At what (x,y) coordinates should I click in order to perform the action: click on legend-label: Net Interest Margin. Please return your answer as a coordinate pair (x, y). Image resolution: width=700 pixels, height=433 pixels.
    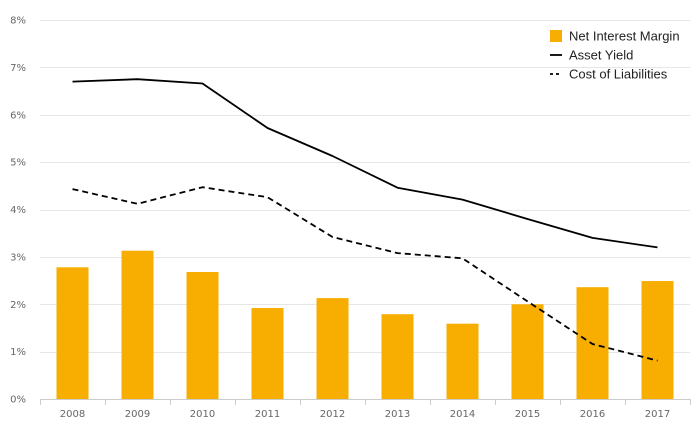
    Looking at the image, I should click on (624, 36).